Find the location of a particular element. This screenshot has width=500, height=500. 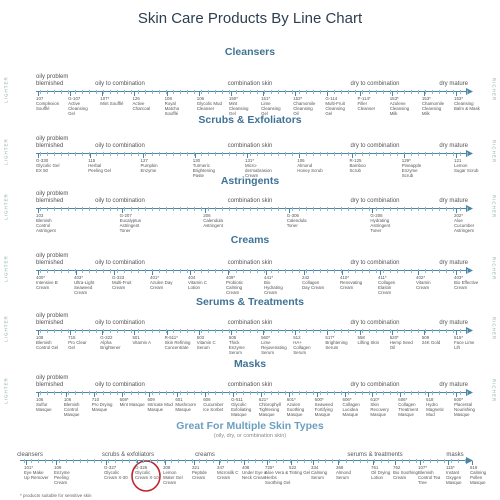

product-code: 129* is located at coordinates (406, 160).